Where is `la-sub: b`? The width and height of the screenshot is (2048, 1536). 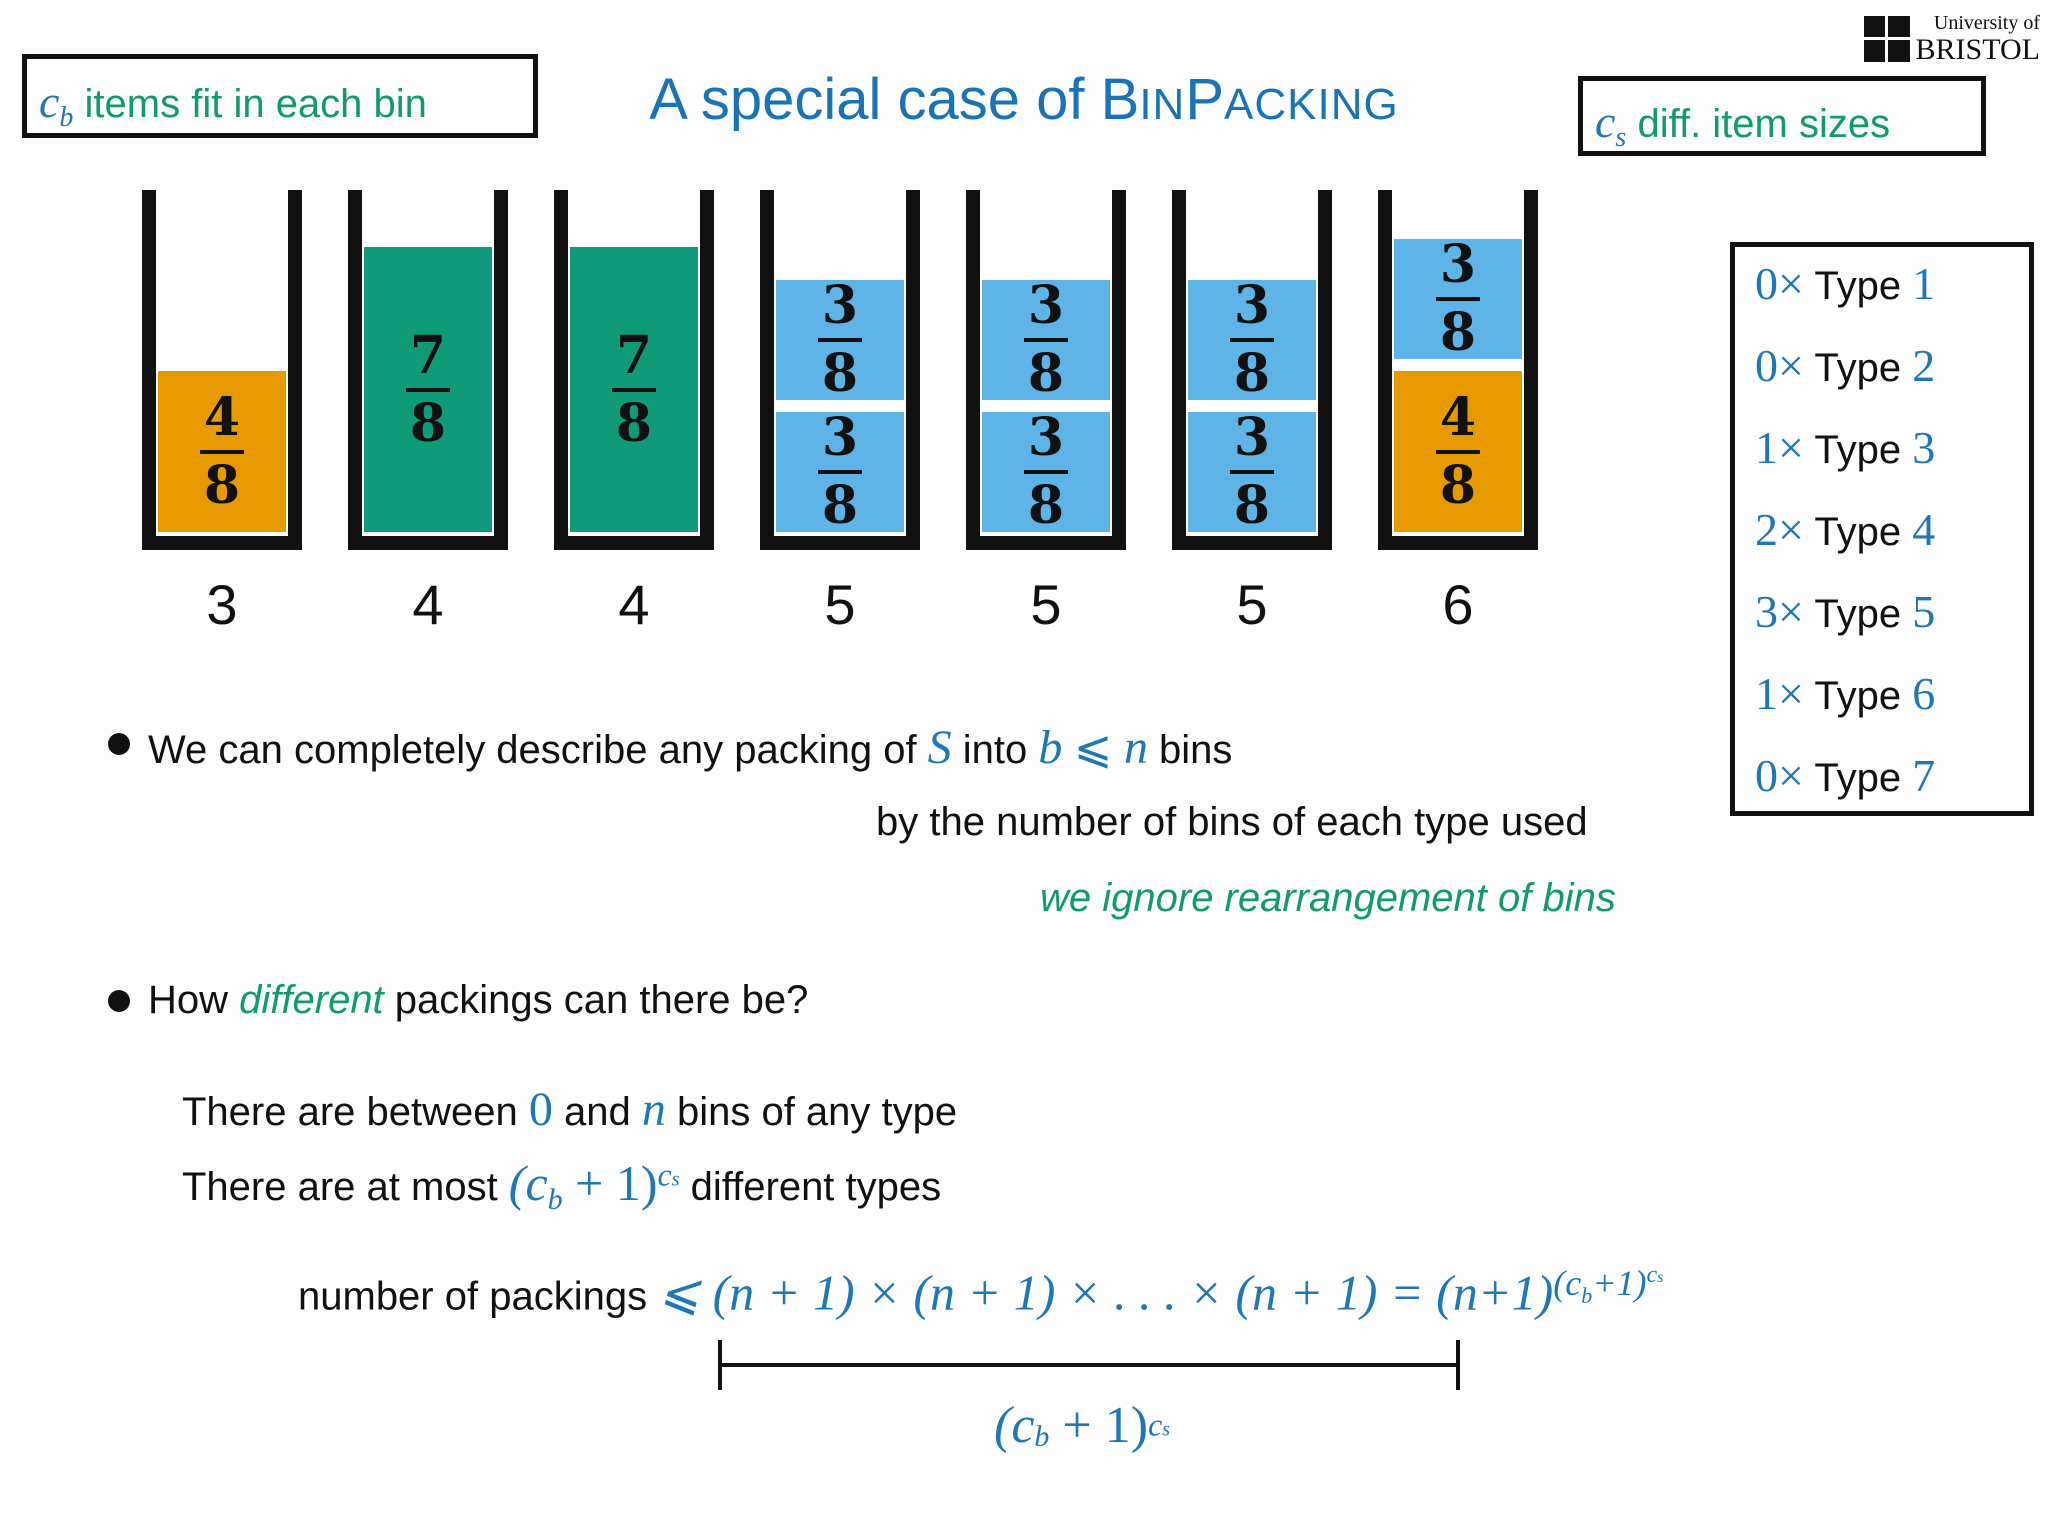 la-sub: b is located at coordinates (555, 1199).